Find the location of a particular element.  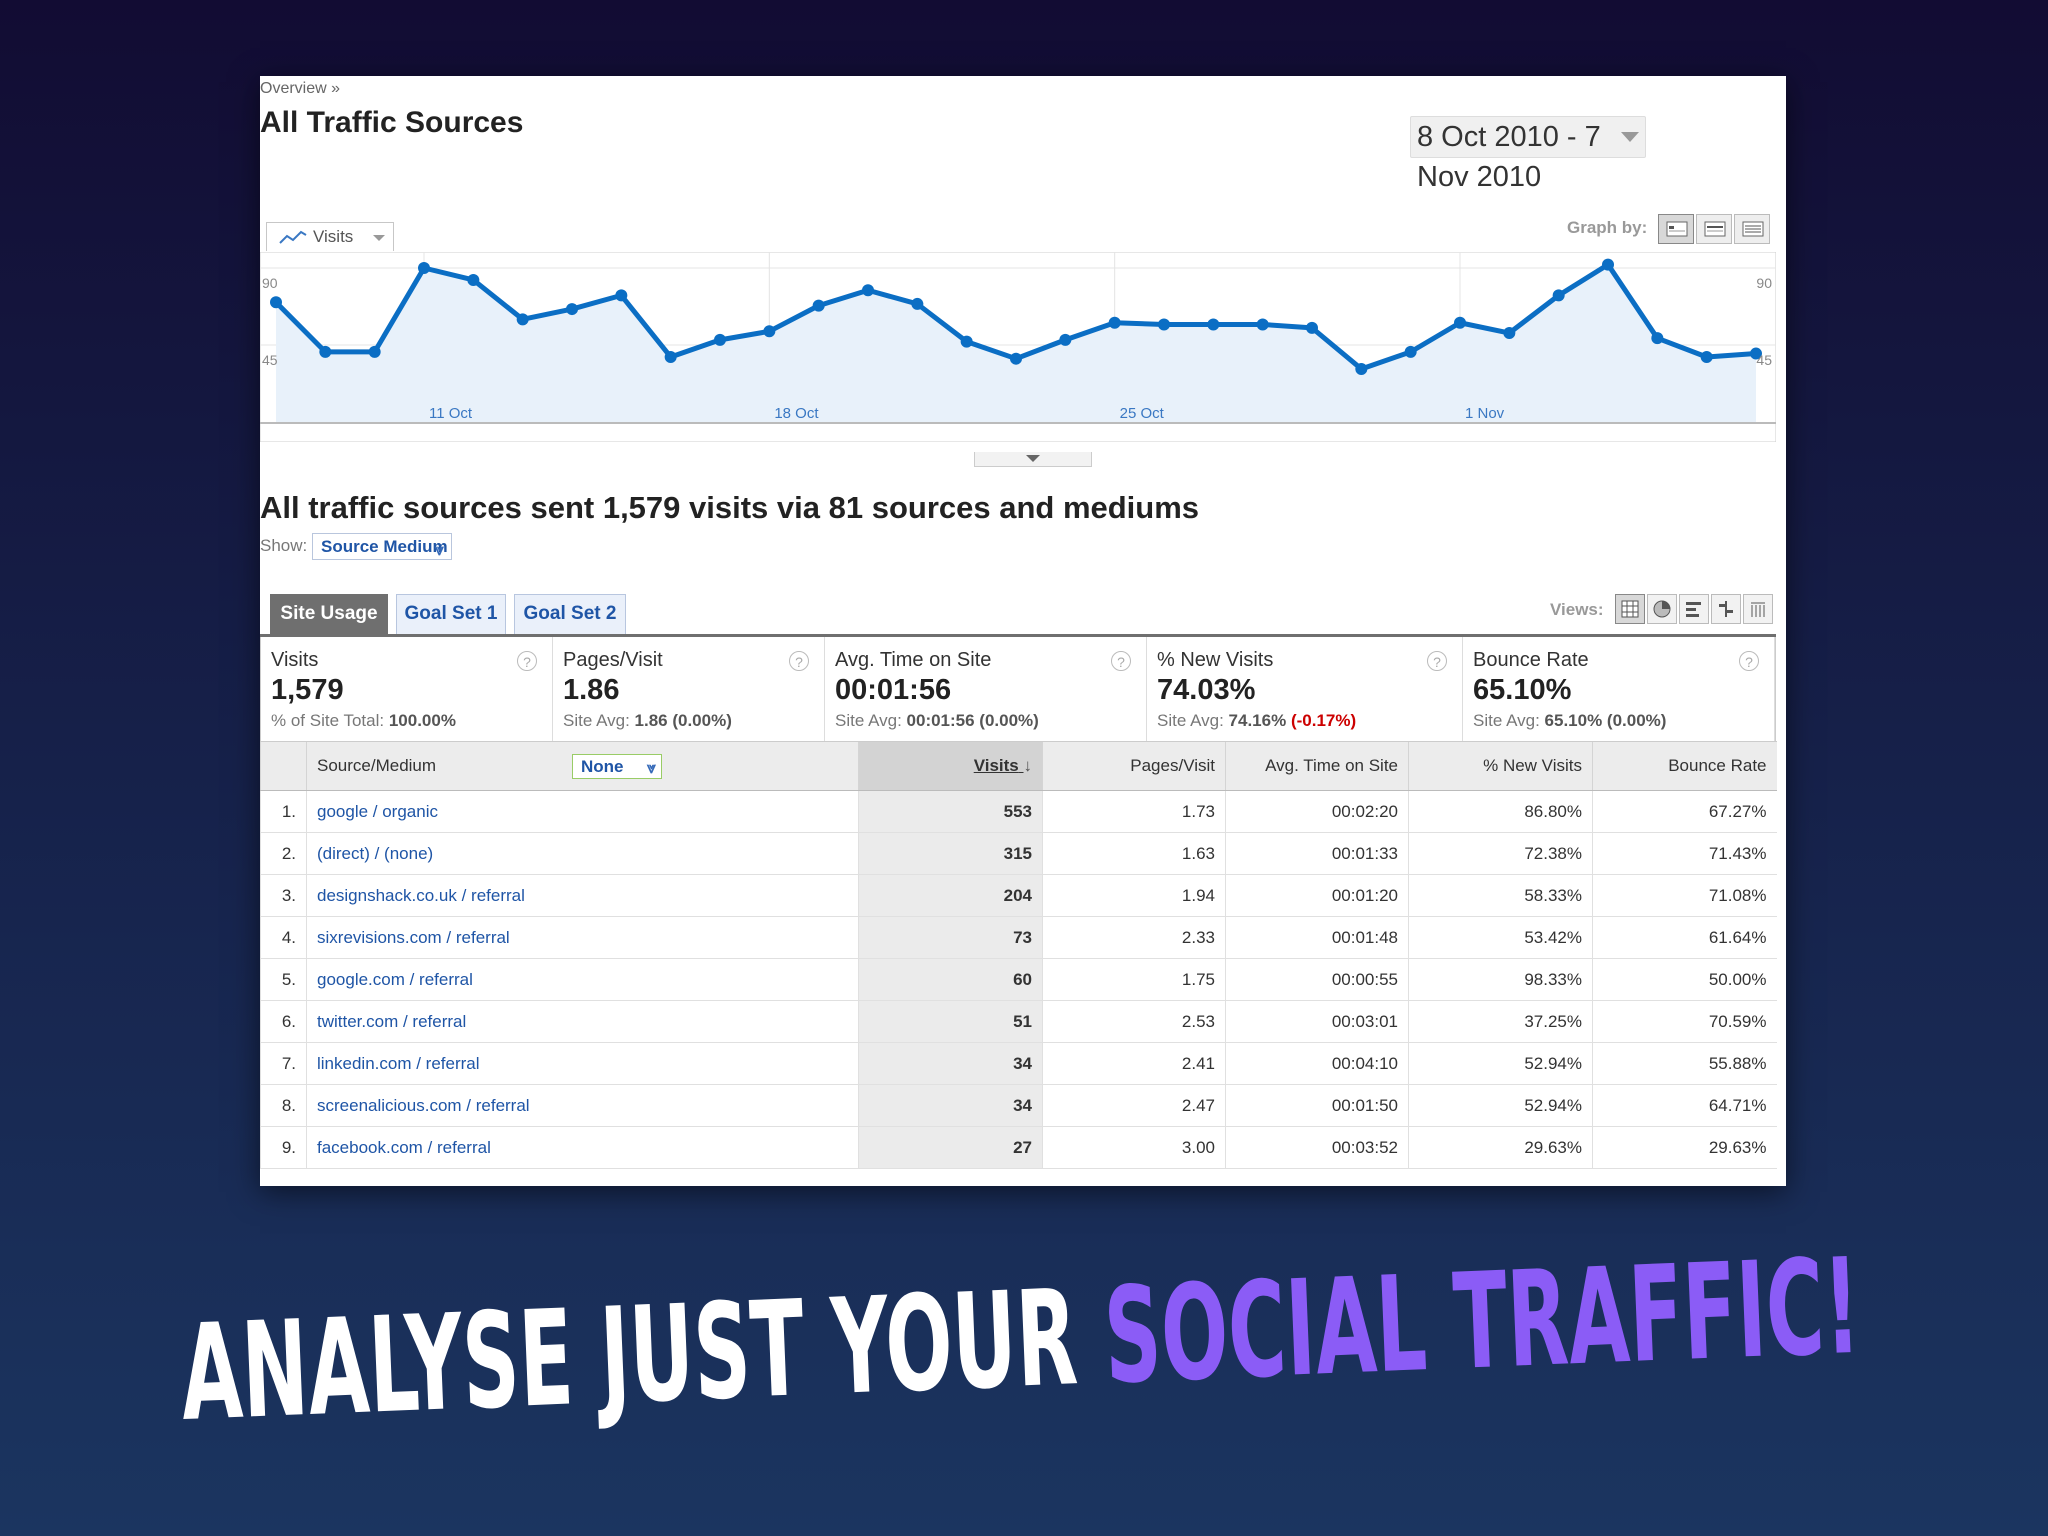

column-header-visits: Visits ↓ is located at coordinates (950, 766).